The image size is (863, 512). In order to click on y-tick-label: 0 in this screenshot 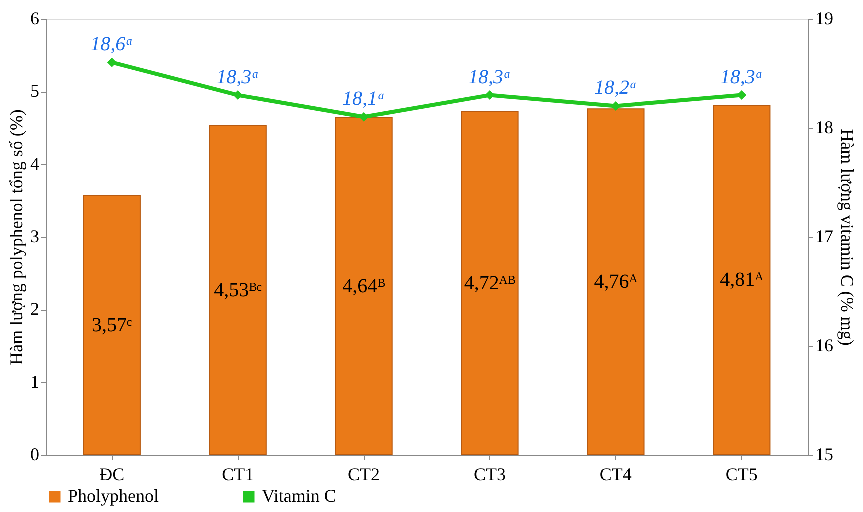, I will do `click(35, 454)`.